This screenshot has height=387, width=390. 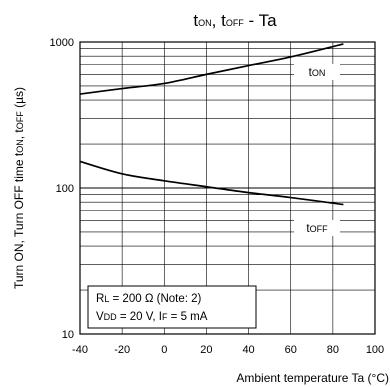 What do you see at coordinates (68, 335) in the screenshot?
I see `y-tick-label: 10` at bounding box center [68, 335].